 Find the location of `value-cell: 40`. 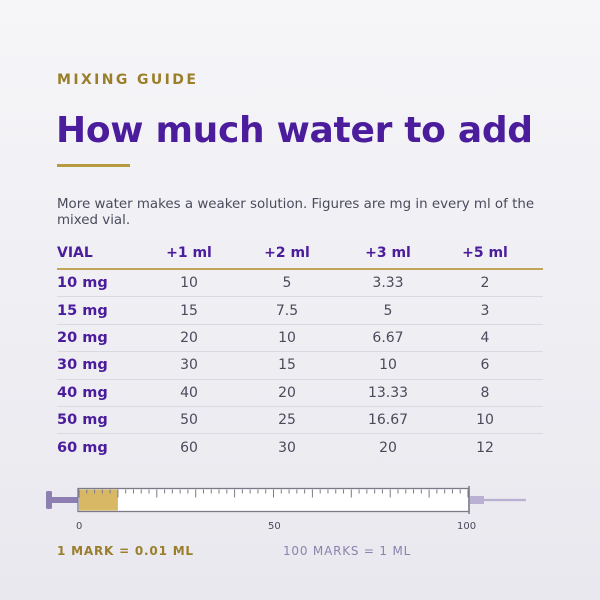

value-cell: 40 is located at coordinates (189, 393).